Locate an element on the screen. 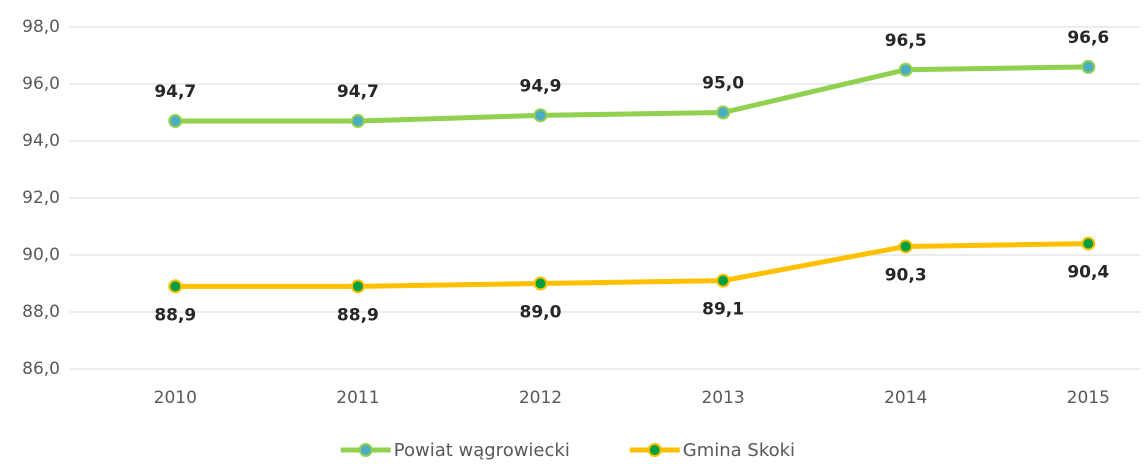 The width and height of the screenshot is (1147, 464). x-tick-label: 2010 is located at coordinates (175, 398).